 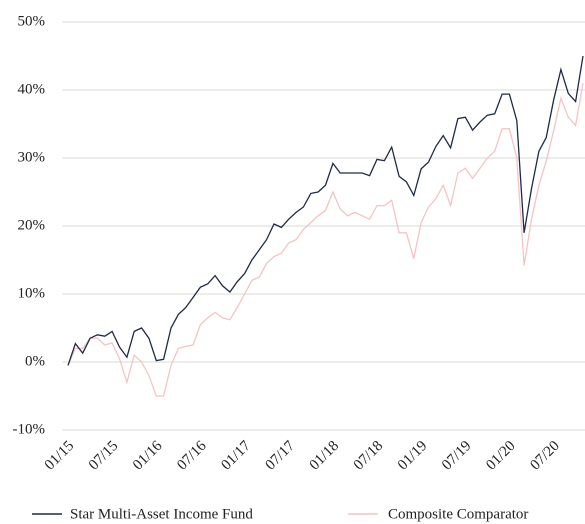 I want to click on y-tick-label: 10%, so click(x=32, y=293).